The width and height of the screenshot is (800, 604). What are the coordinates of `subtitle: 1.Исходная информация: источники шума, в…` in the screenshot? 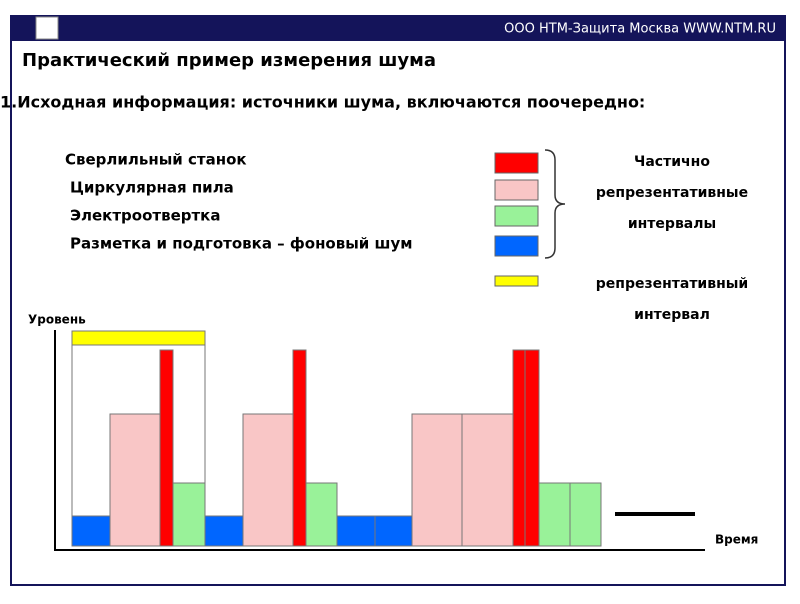 It's located at (322, 102).